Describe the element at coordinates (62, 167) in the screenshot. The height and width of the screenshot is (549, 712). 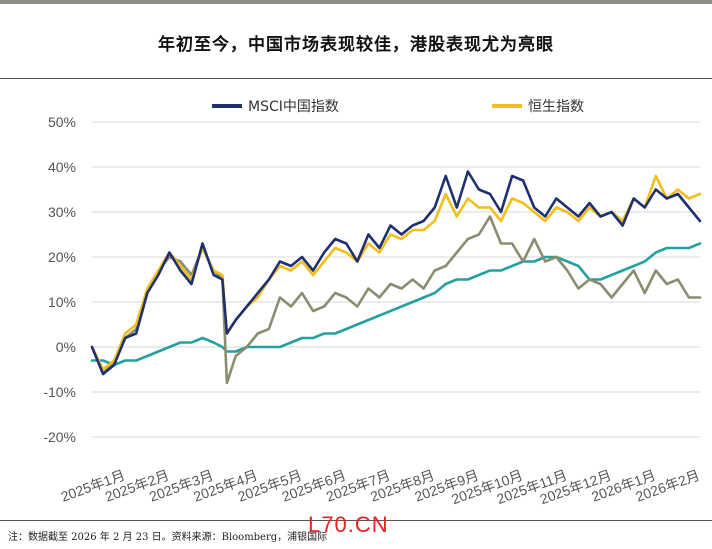
I see `y-tick-label: 40%` at that location.